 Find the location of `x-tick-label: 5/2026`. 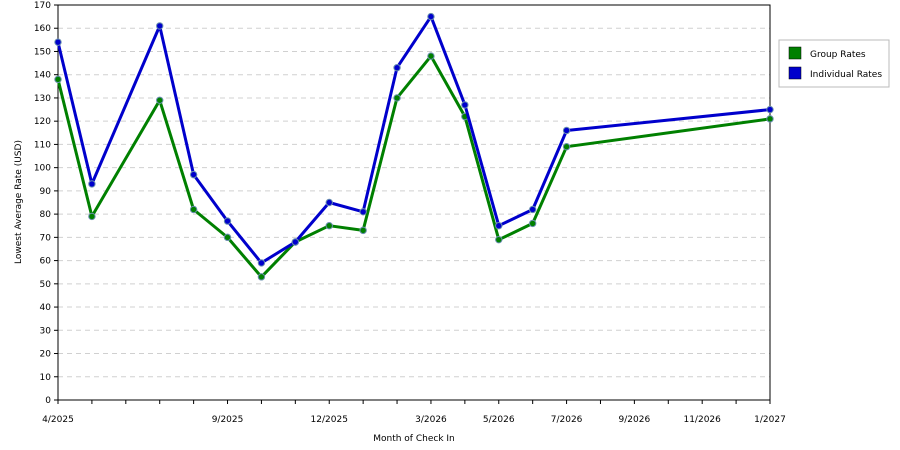

x-tick-label: 5/2026 is located at coordinates (499, 420).